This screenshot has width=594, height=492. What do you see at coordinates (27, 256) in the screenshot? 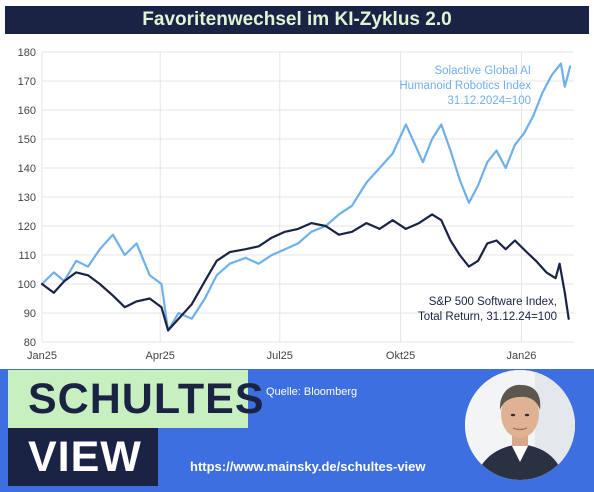
I see `y-tick-label: 110` at bounding box center [27, 256].